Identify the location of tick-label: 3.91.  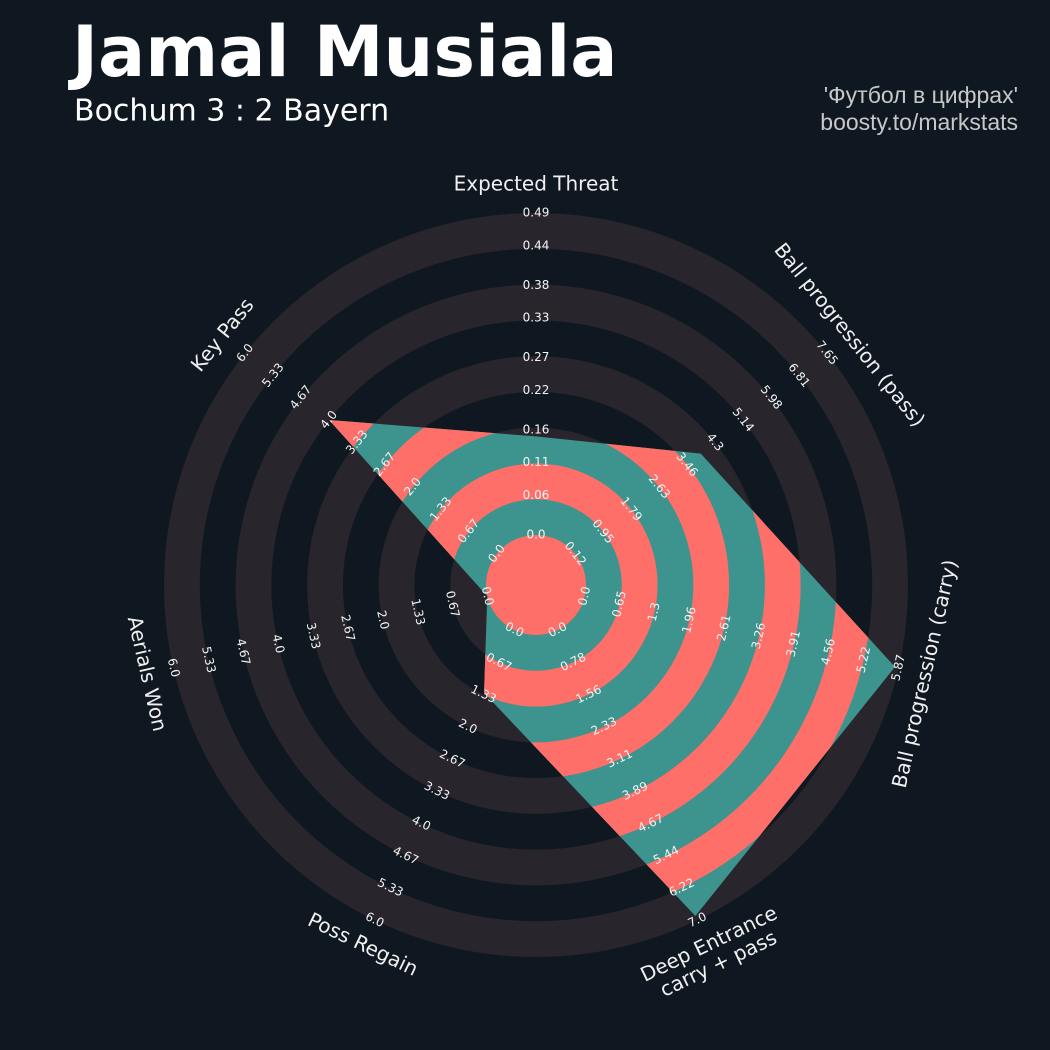
(794, 643).